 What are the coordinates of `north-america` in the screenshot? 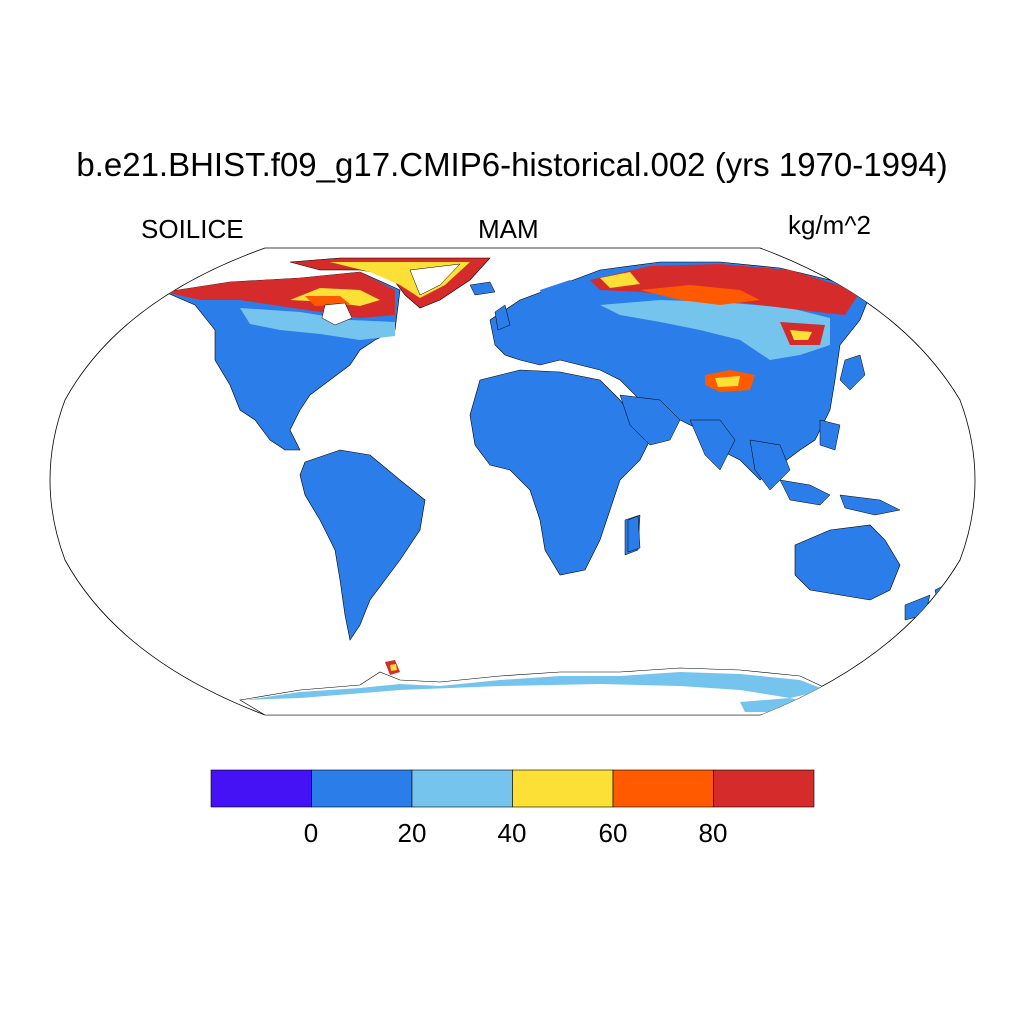 It's located at (282, 361).